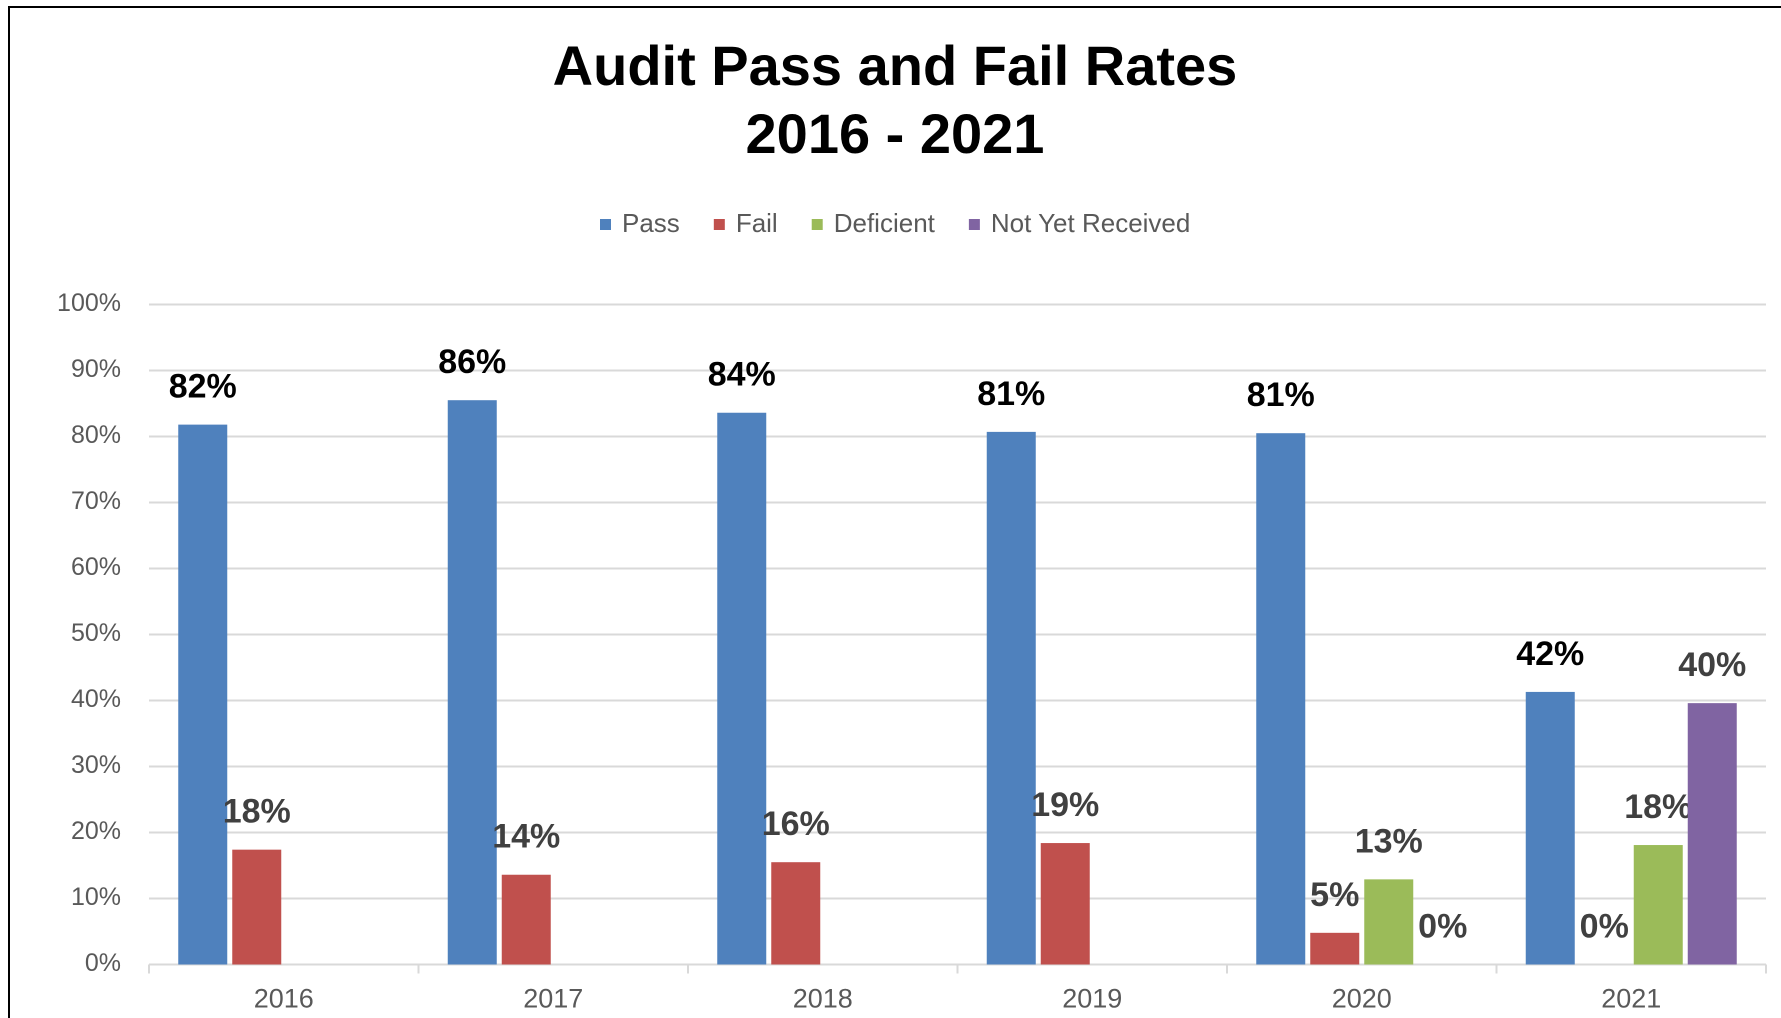 This screenshot has height=1018, width=1781. What do you see at coordinates (96, 567) in the screenshot?
I see `y-tick-label: 60%` at bounding box center [96, 567].